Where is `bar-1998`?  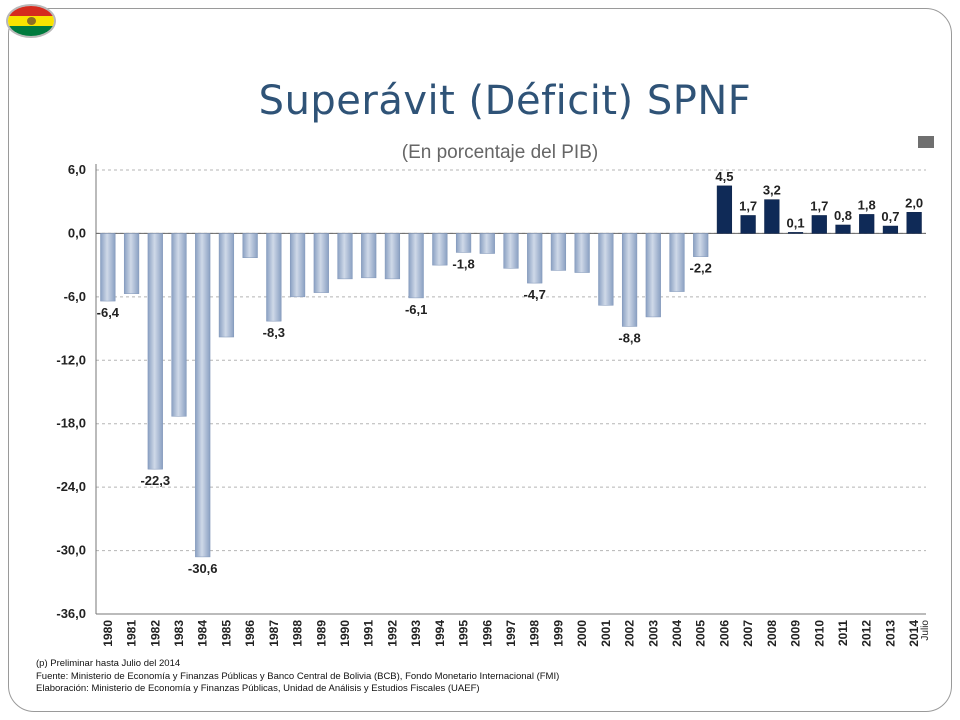 bar-1998 is located at coordinates (535, 258).